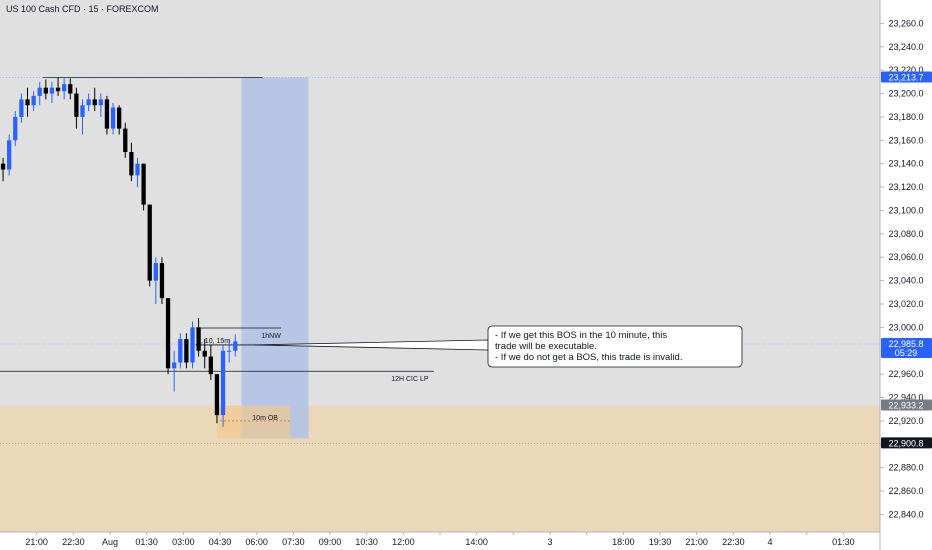 This screenshot has width=932, height=550. Describe the element at coordinates (330, 542) in the screenshot. I see `x-tick-label: 09:00` at that location.